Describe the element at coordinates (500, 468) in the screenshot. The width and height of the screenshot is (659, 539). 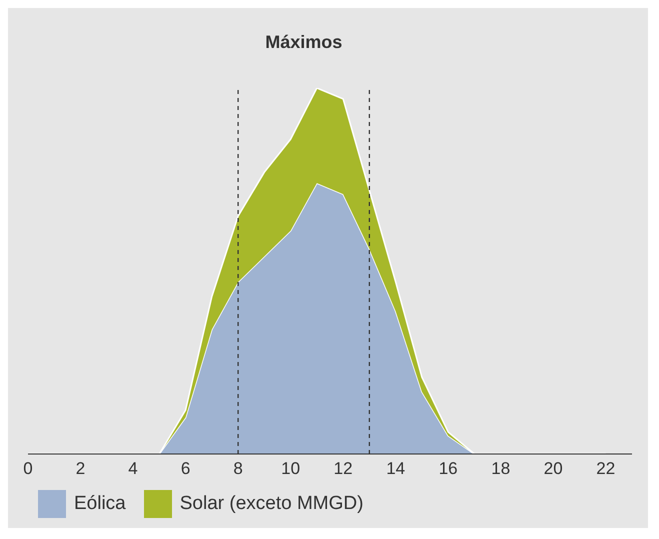
I see `x-tick-label: 18` at that location.